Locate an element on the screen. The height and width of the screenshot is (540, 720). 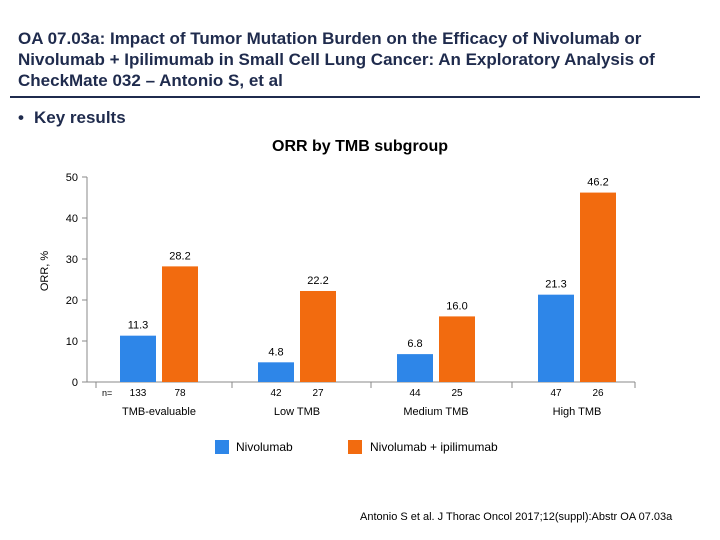
y-tick-label: 20 is located at coordinates (72, 301).